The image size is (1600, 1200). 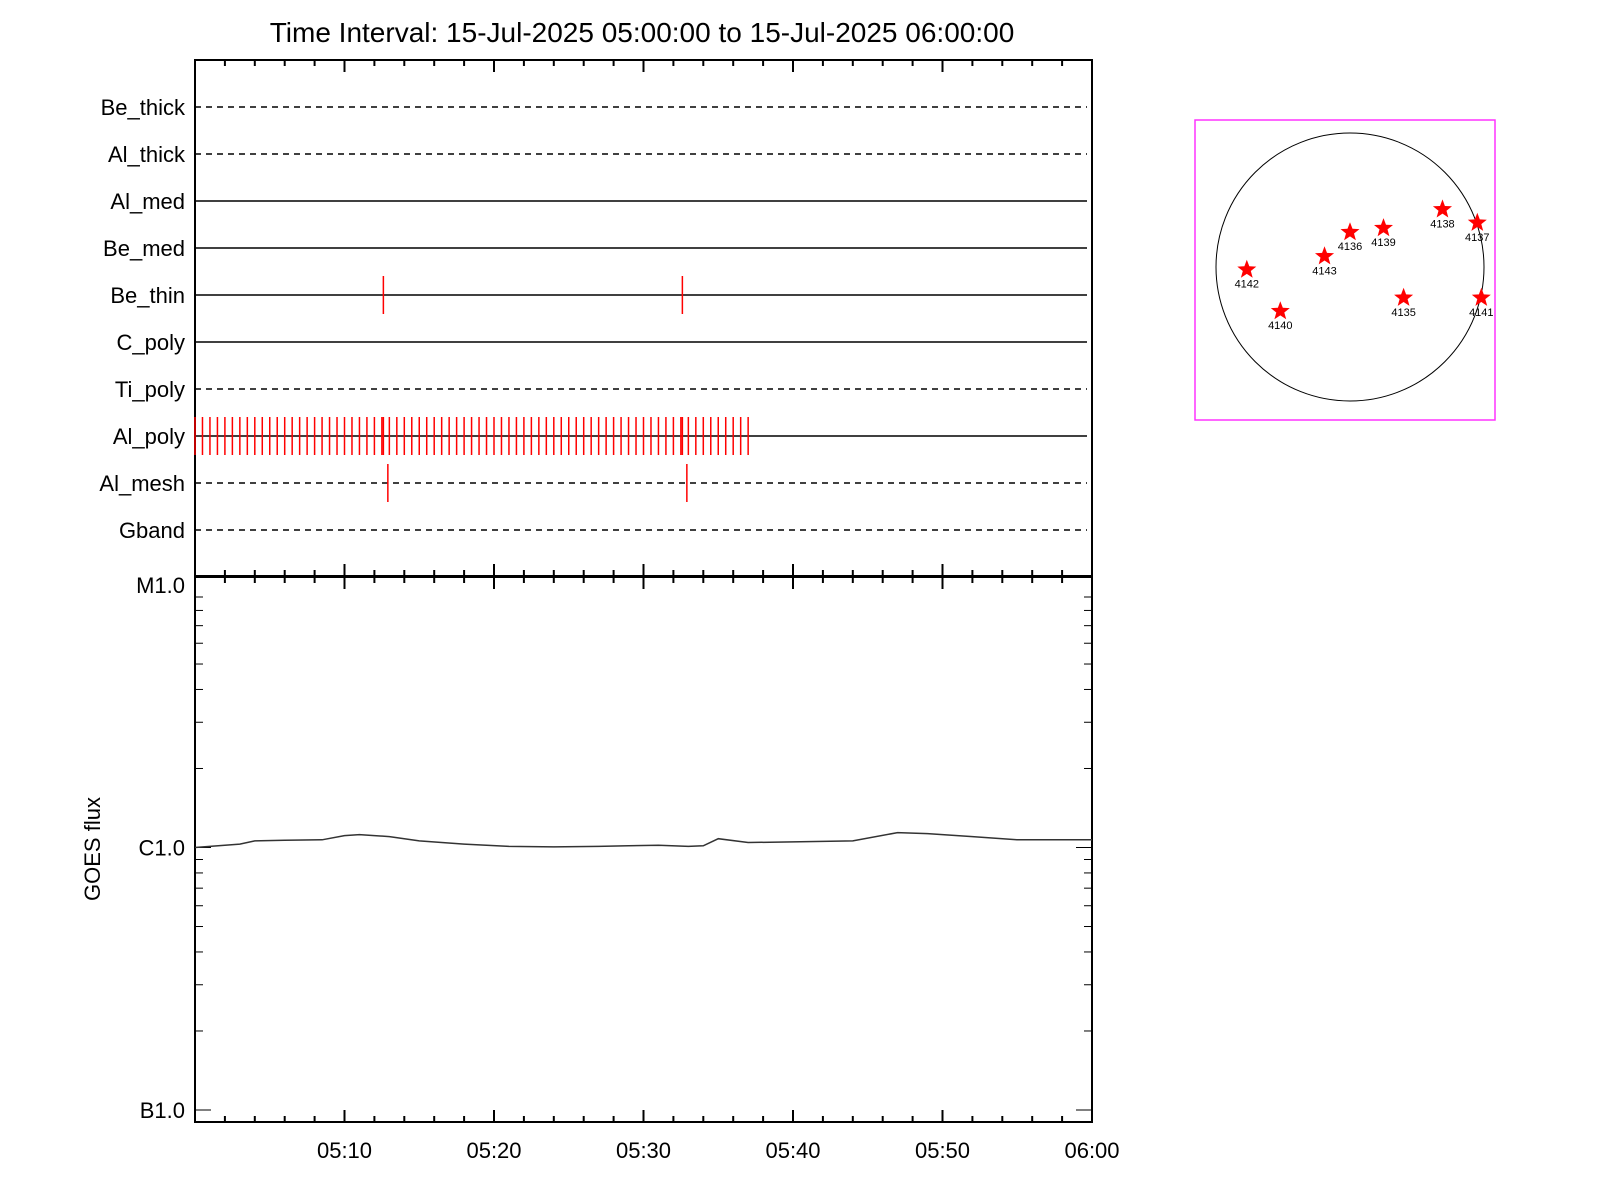 I want to click on active-region-label: 4143, so click(x=1324, y=271).